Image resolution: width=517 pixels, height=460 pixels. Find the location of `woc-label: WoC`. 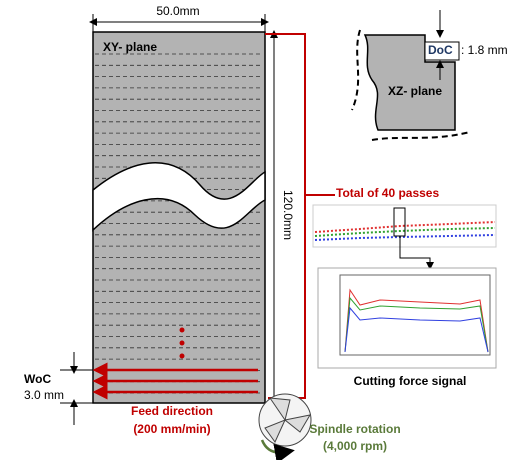

woc-label: WoC is located at coordinates (37, 379).